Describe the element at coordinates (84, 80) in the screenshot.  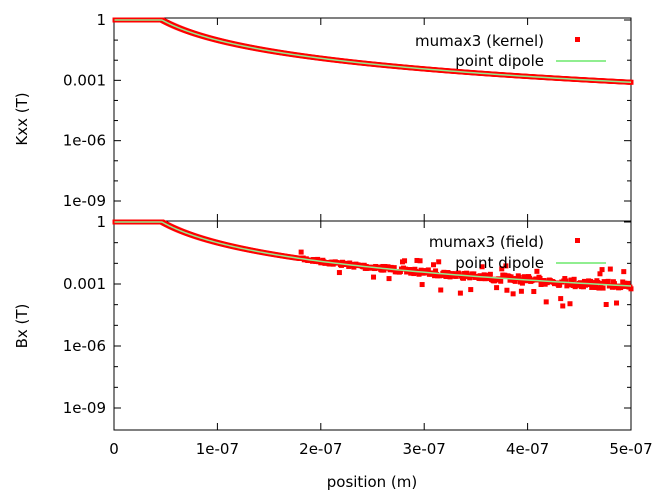
I see `y-tick-label: 0.001` at that location.